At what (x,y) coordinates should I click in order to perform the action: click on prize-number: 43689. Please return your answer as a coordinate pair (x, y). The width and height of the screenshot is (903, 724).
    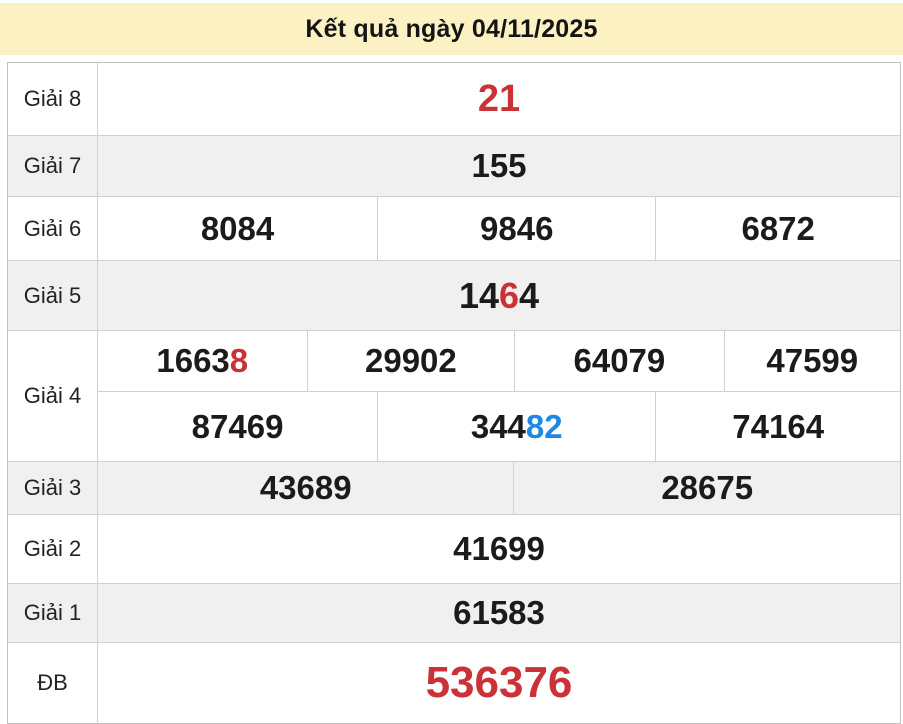
    Looking at the image, I should click on (305, 488).